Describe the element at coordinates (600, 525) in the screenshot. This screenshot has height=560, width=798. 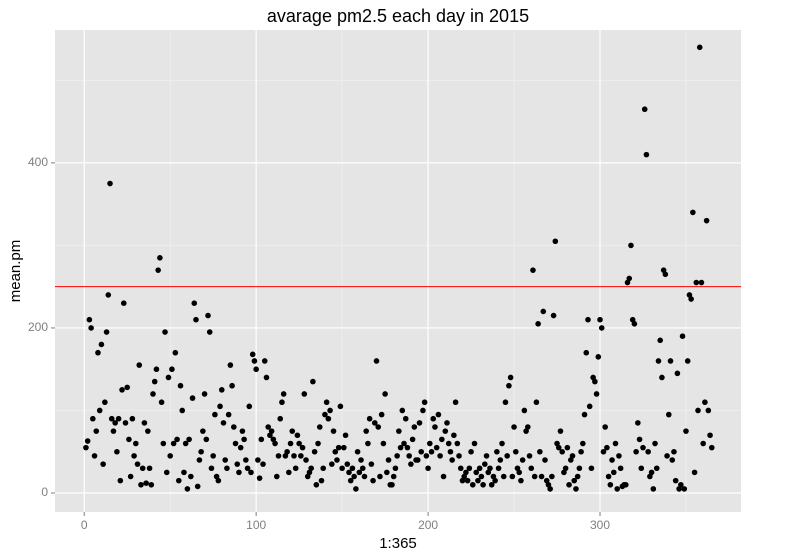
I see `x-tick-label: 300` at that location.